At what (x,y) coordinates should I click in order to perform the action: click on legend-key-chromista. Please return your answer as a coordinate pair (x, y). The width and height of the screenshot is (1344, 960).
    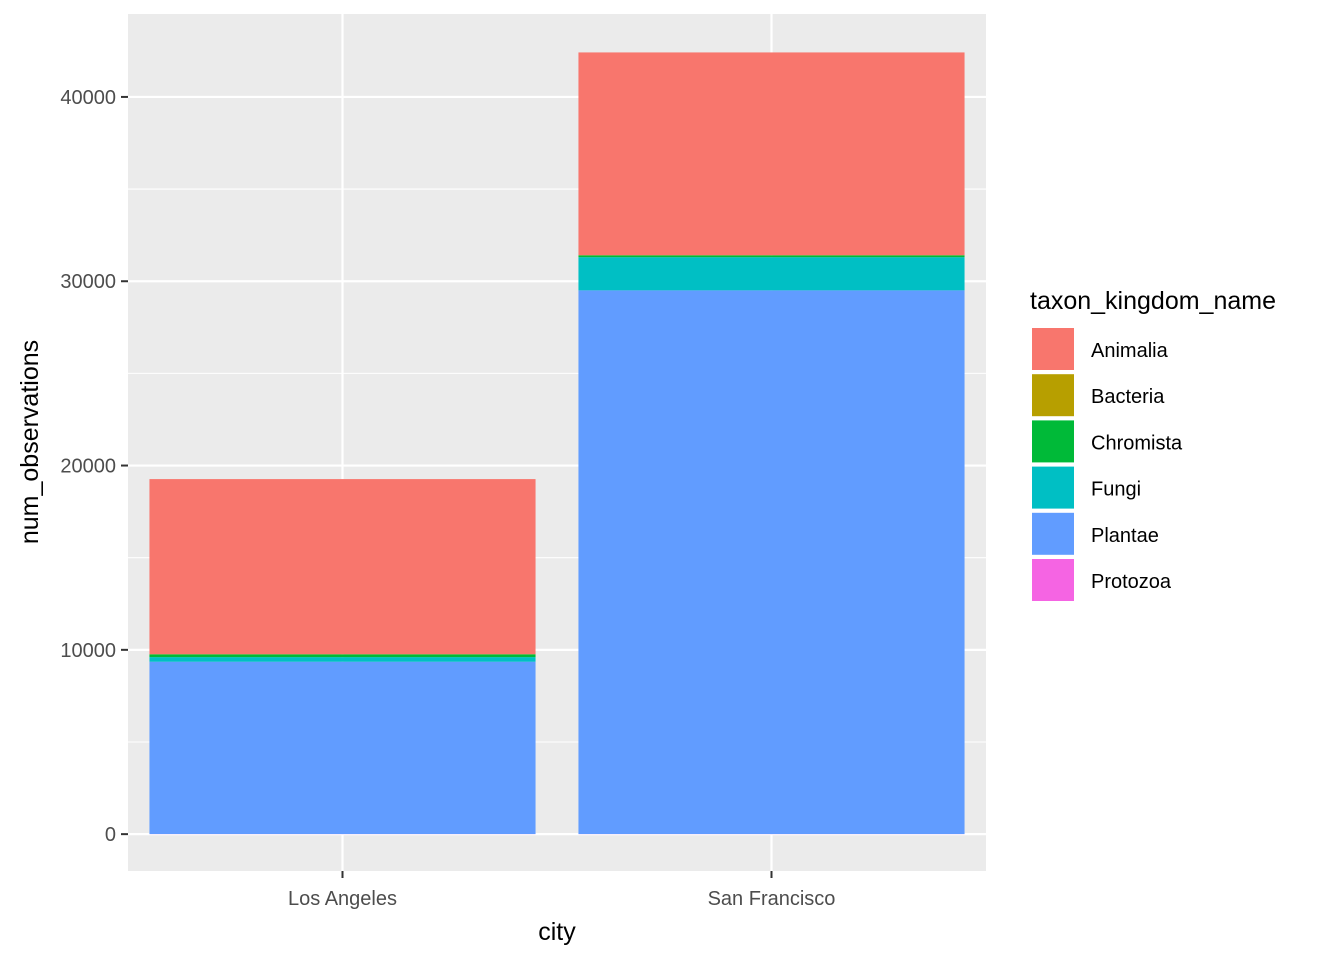
    Looking at the image, I should click on (1053, 441).